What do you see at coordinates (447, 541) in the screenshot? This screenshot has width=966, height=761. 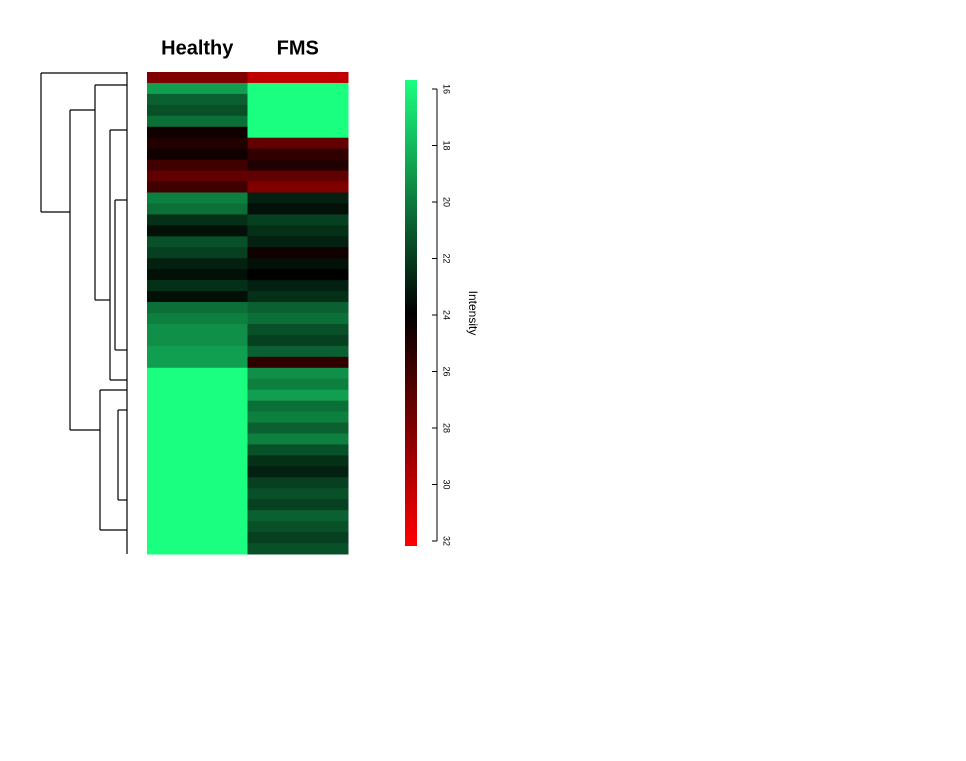 I see `colorbar-tick-label: 32` at bounding box center [447, 541].